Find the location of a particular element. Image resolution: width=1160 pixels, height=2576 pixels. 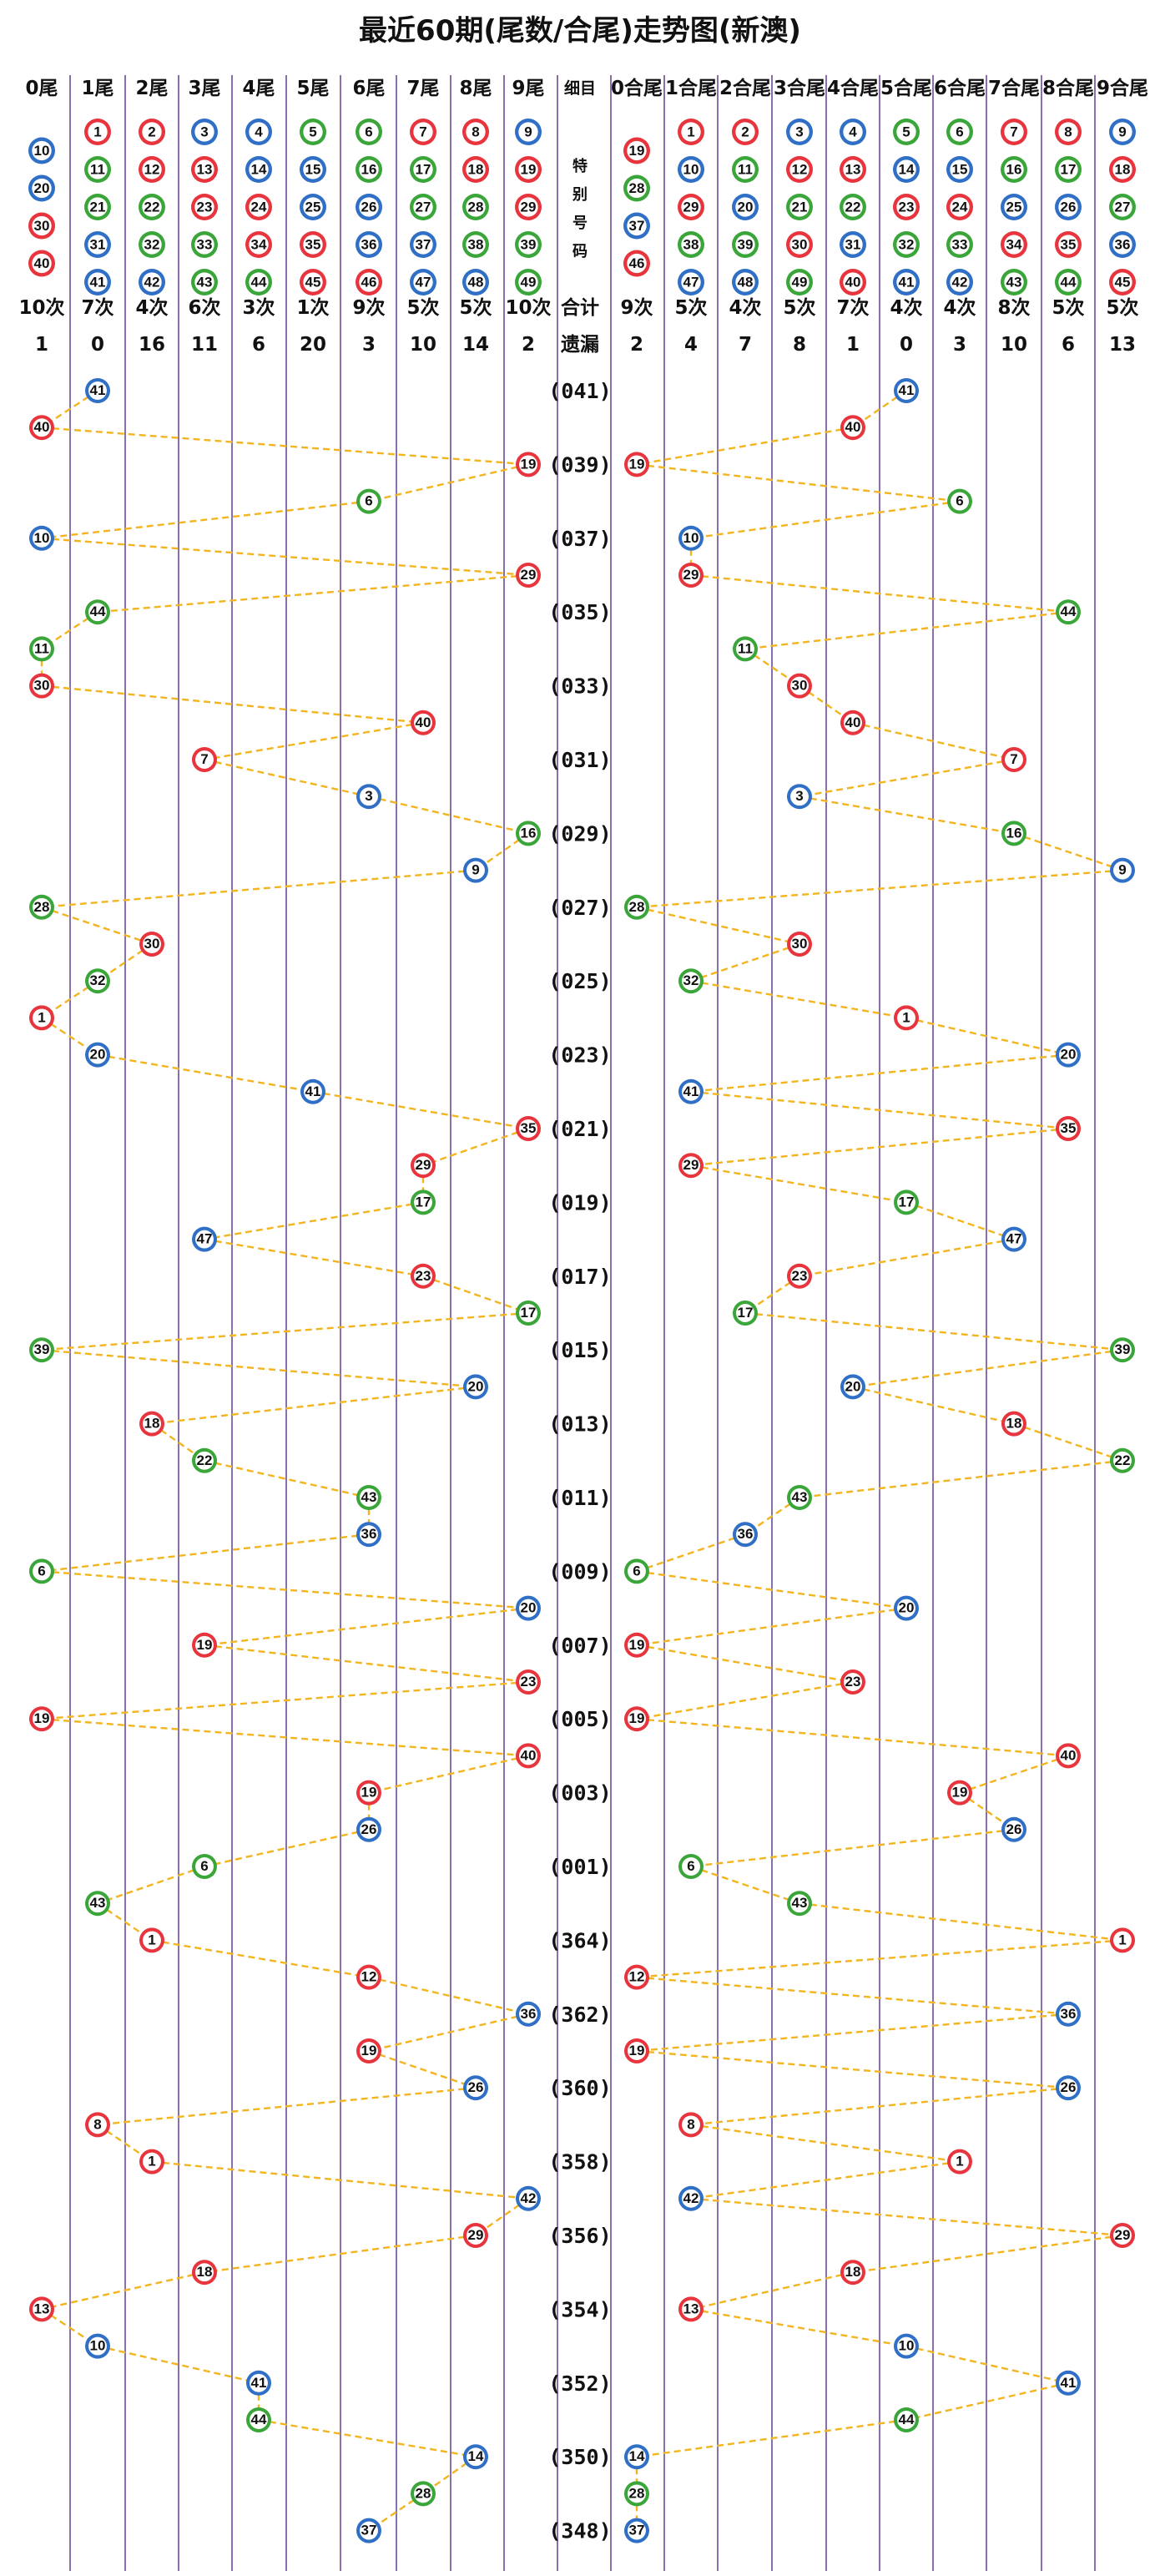

svg-text: 20 is located at coordinates (1069, 1055).